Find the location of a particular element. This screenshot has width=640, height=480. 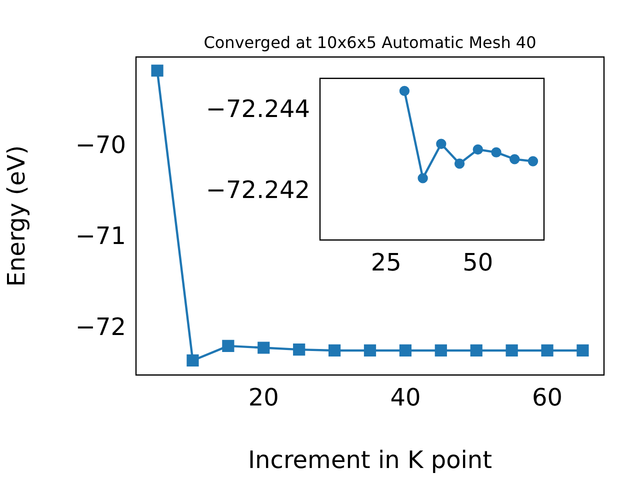

x-tick-label: 25 is located at coordinates (386, 262).